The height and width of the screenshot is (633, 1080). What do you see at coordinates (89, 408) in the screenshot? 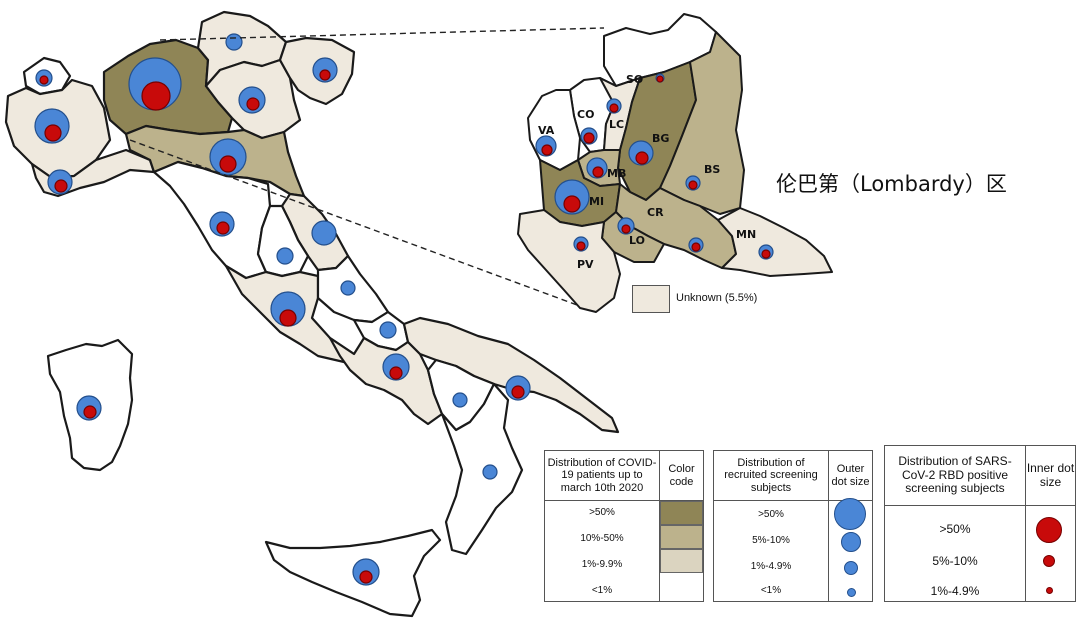
I see `dot-pair-sardegna` at bounding box center [89, 408].